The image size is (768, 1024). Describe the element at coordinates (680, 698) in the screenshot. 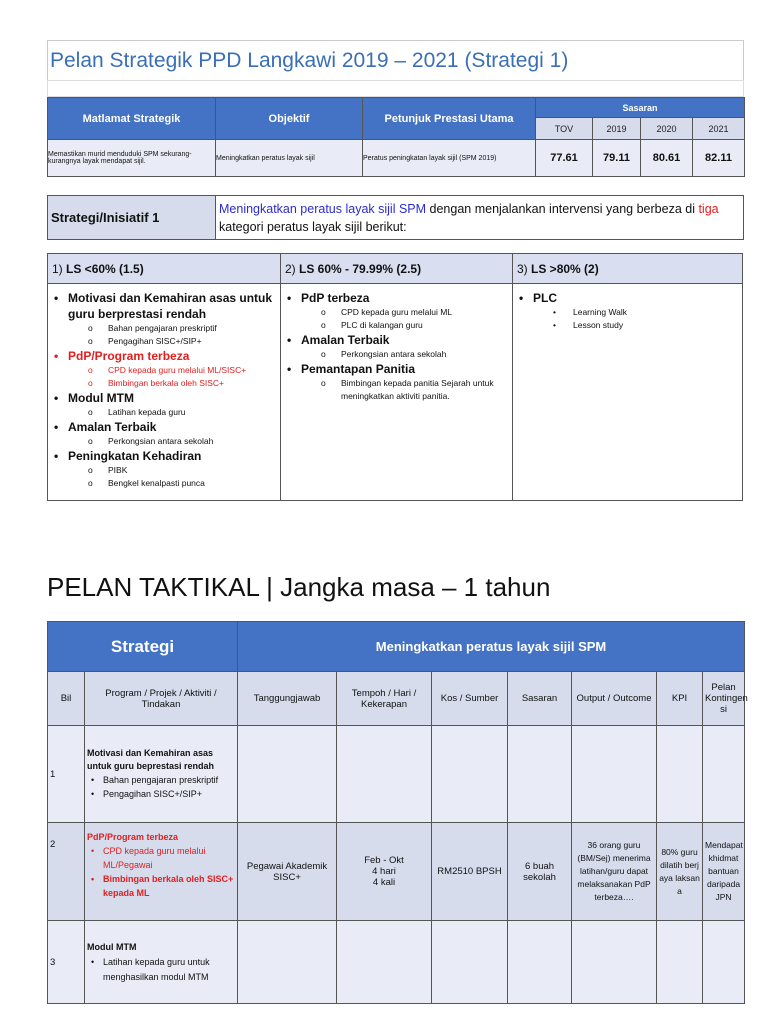

I see `col-header: KPI` at that location.